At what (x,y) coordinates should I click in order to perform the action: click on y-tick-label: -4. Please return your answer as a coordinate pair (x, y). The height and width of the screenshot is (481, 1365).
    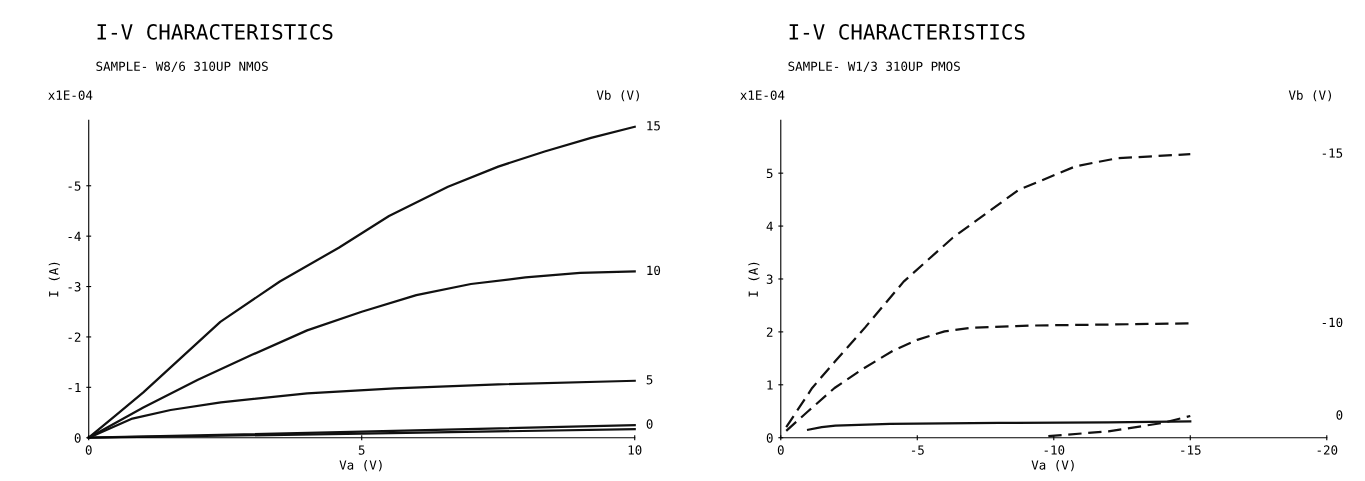
    Looking at the image, I should click on (74, 236).